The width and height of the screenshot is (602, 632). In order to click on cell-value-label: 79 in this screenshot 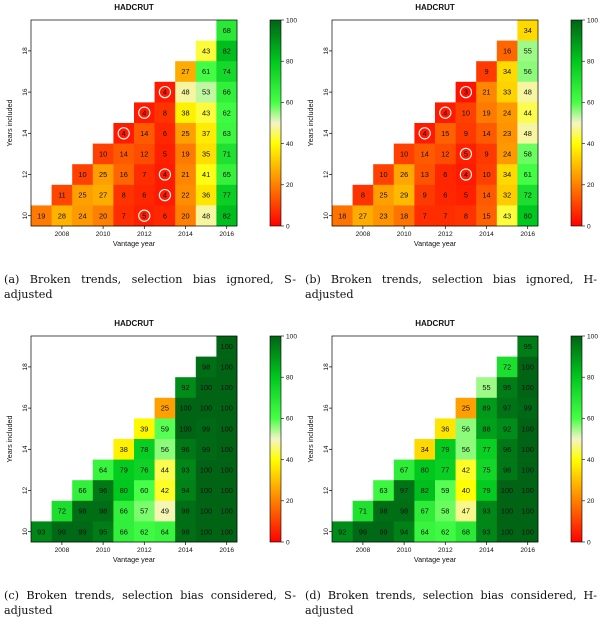, I will do `click(486, 490)`.